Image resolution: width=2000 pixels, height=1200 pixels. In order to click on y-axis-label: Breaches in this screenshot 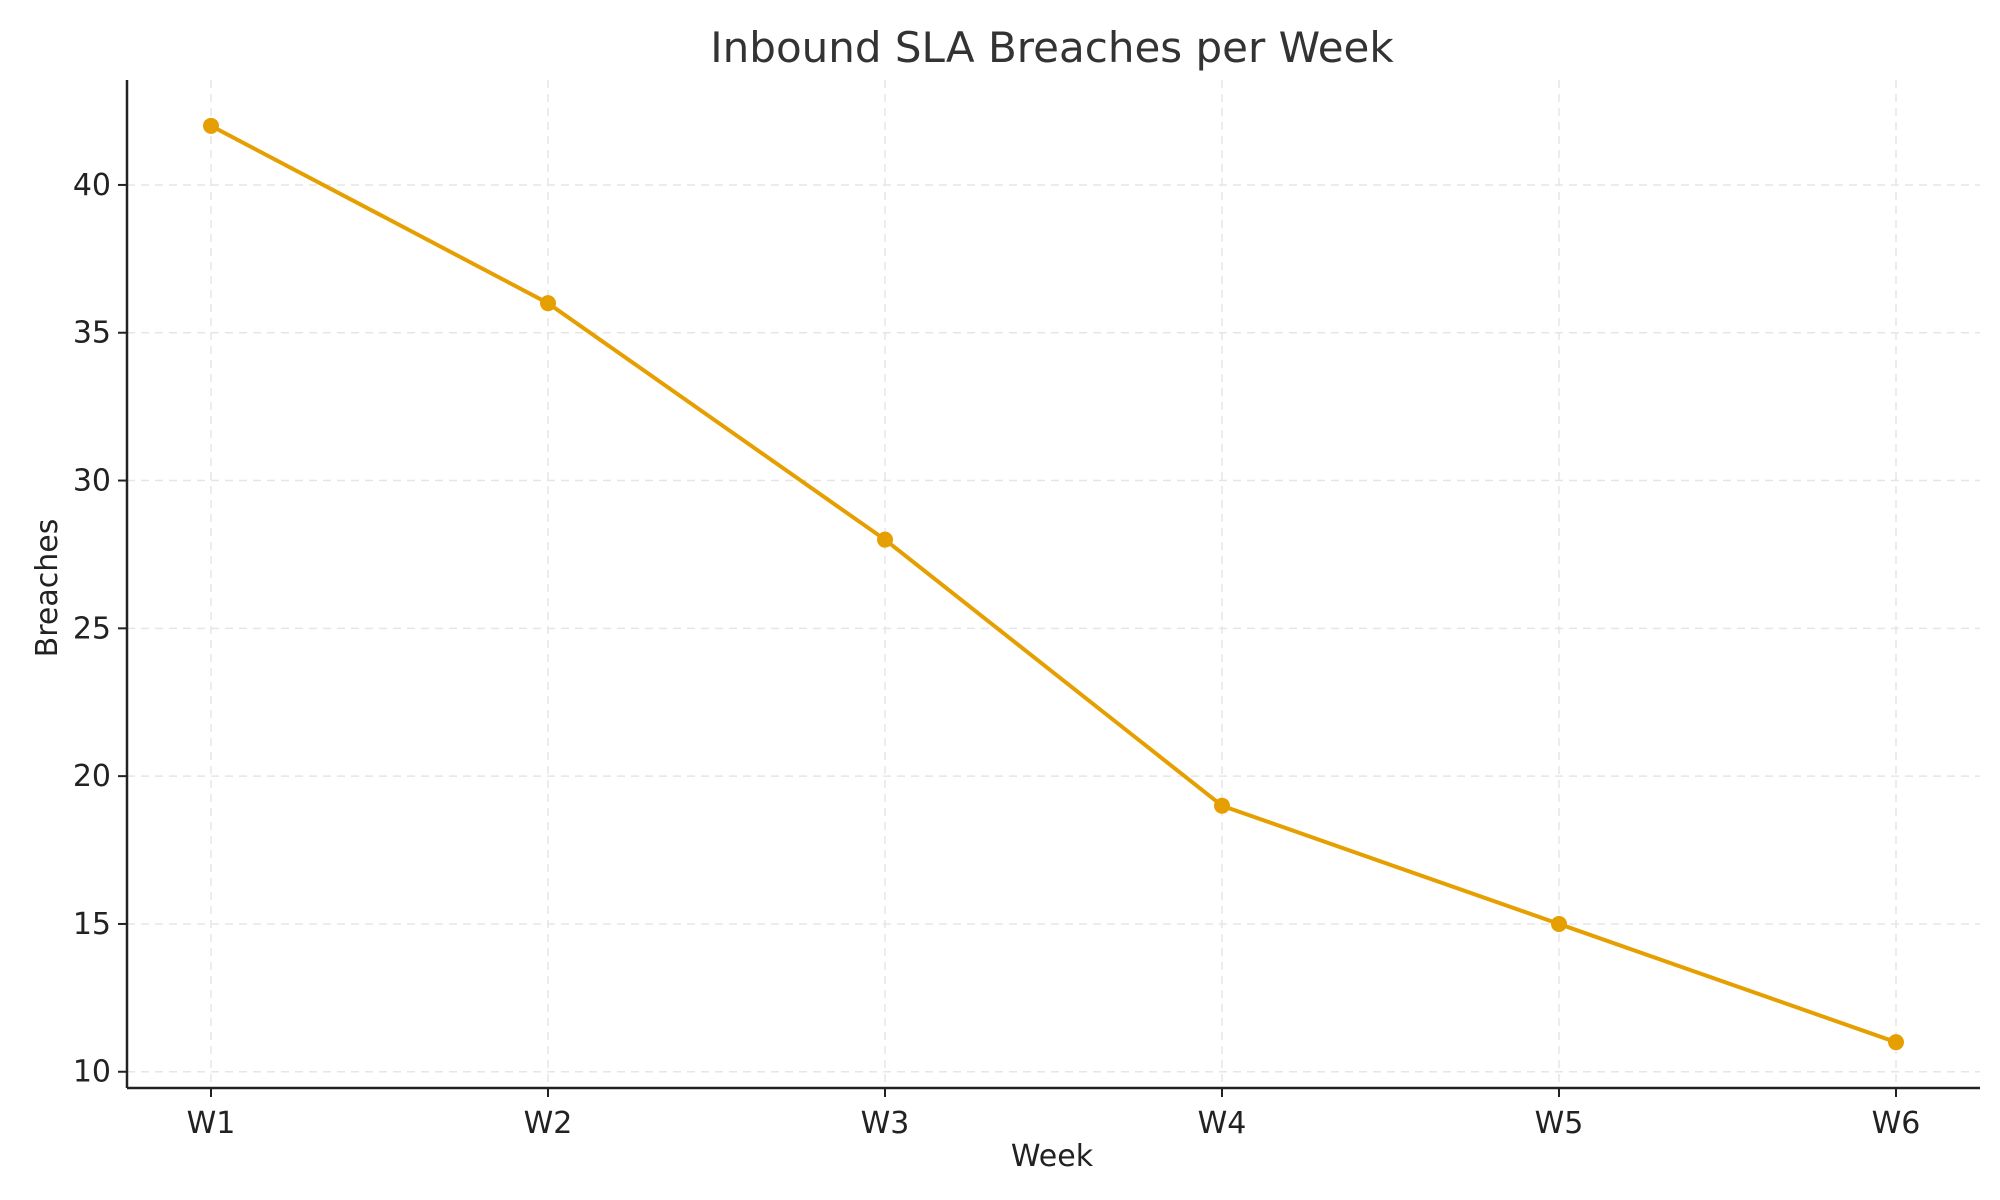, I will do `click(47, 588)`.